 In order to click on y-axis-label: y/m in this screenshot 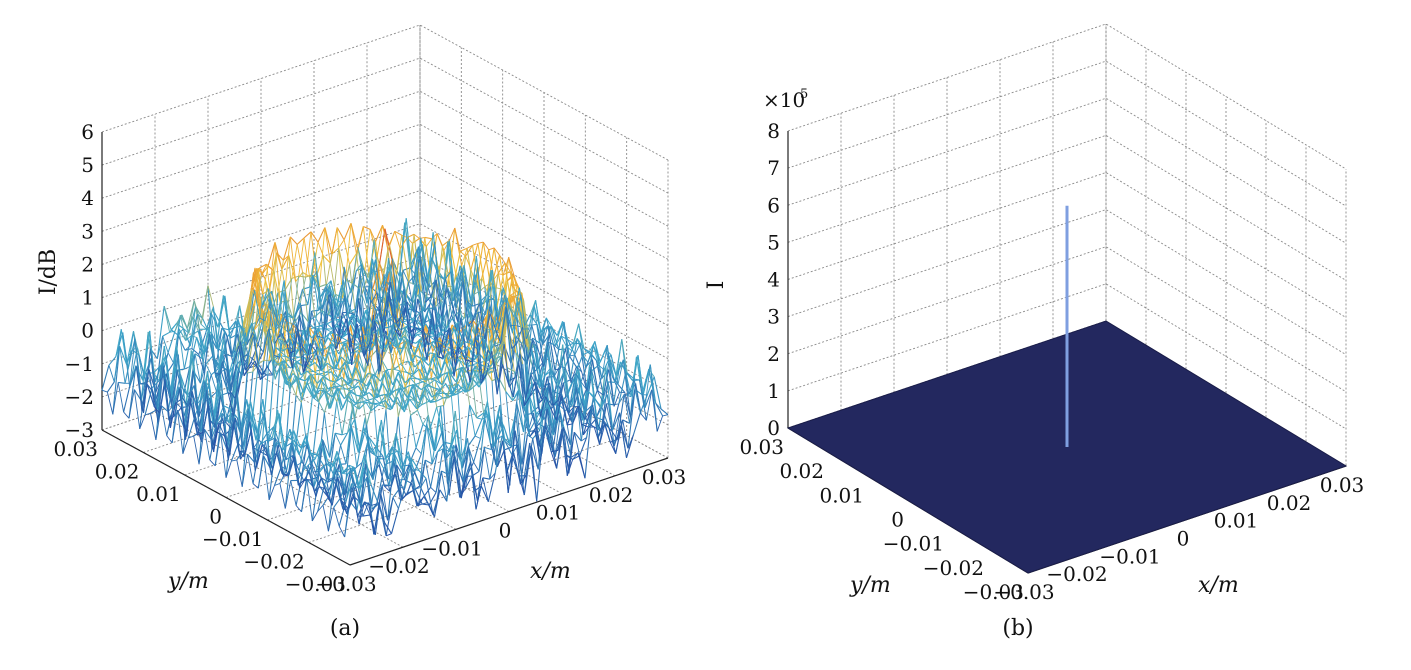, I will do `click(188, 581)`.